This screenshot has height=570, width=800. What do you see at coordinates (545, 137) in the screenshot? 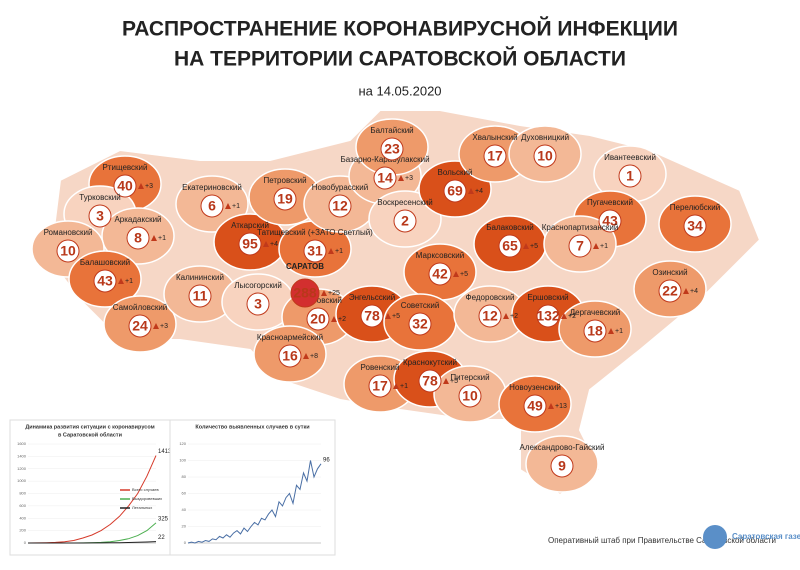
I see `district-name: Духовницкий` at bounding box center [545, 137].